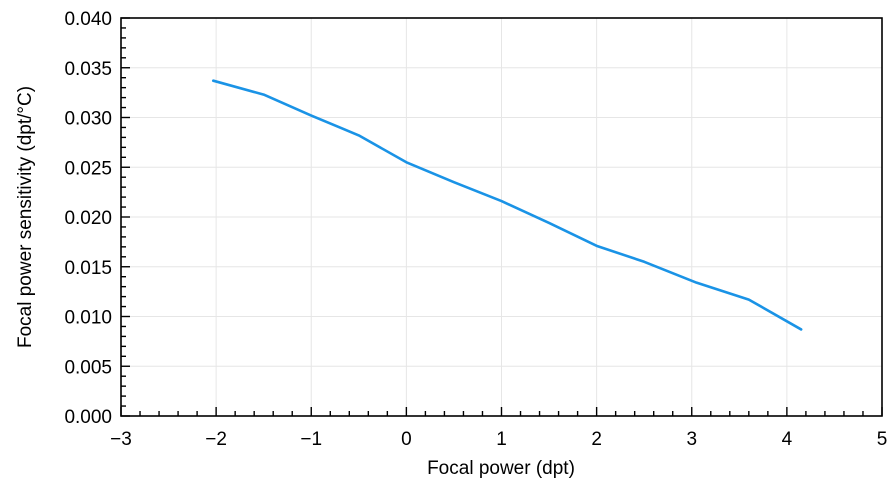  What do you see at coordinates (596, 439) in the screenshot?
I see `x-tick-label: 2` at bounding box center [596, 439].